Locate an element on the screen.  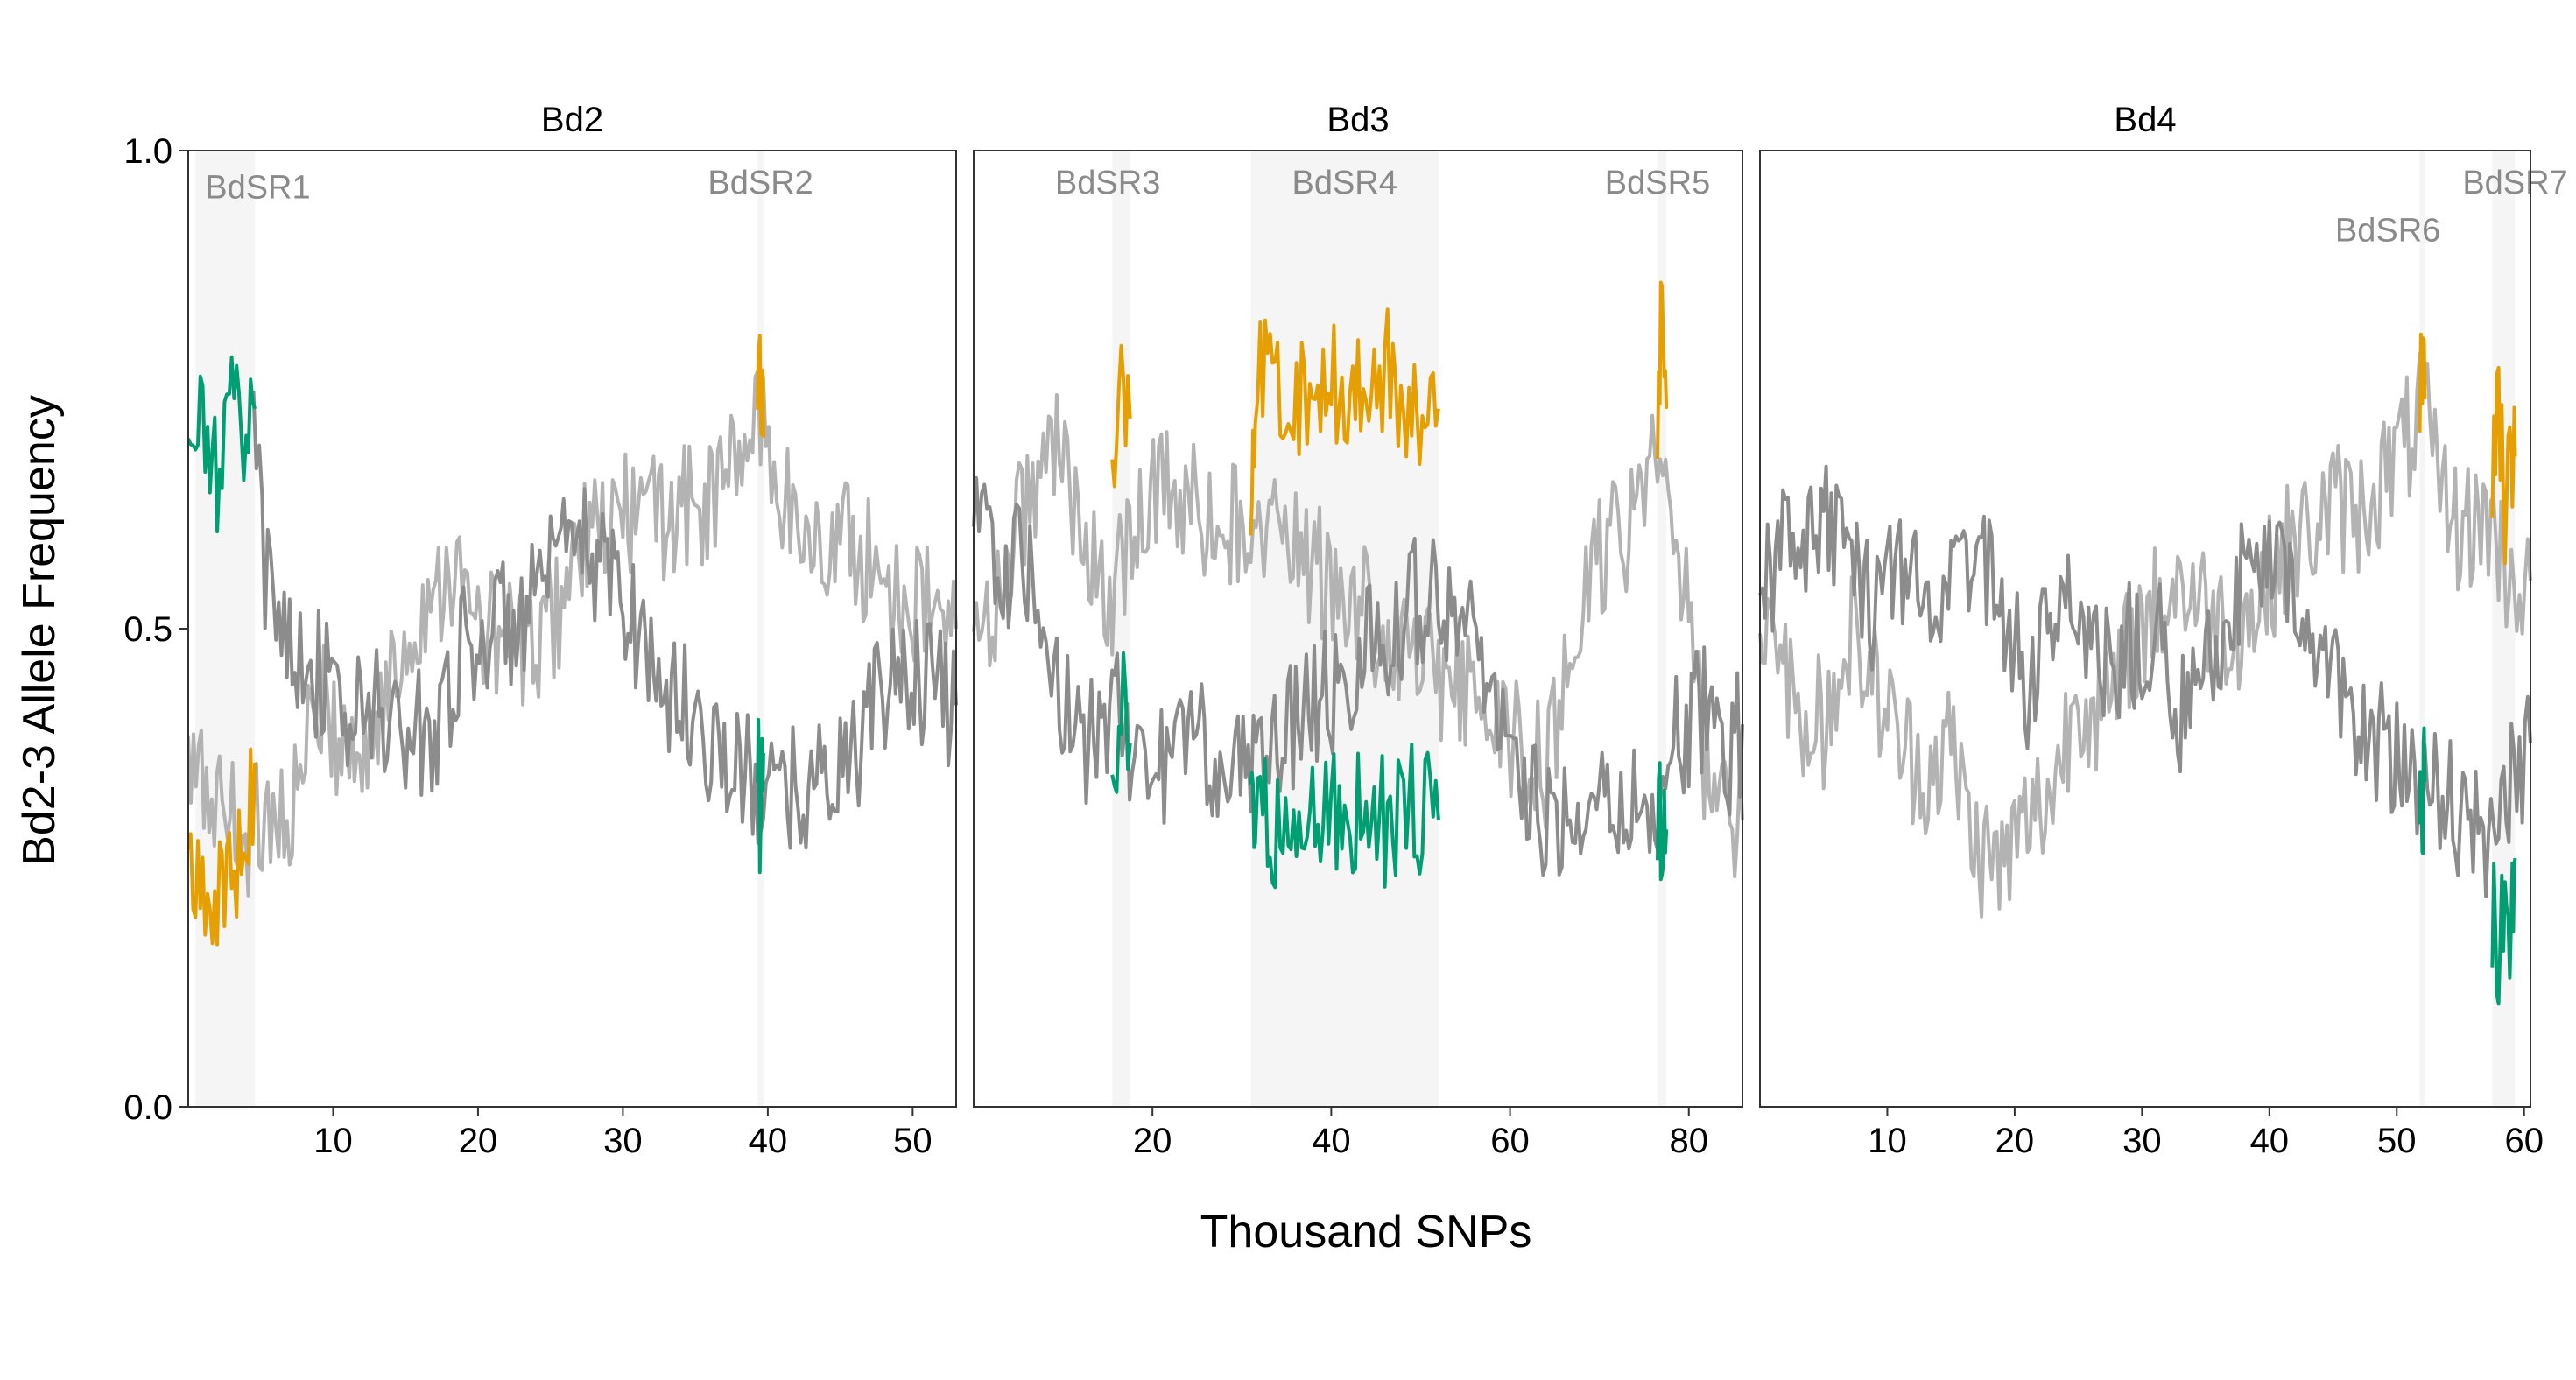
x-tick-label-2-1: 20 is located at coordinates (2015, 1141).